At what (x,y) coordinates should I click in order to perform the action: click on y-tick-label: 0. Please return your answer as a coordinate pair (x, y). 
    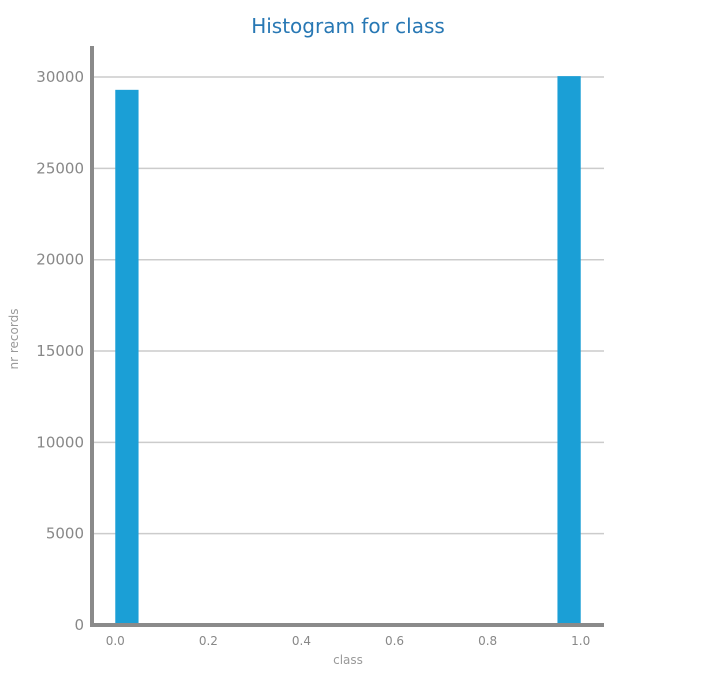
    Looking at the image, I should click on (79, 625).